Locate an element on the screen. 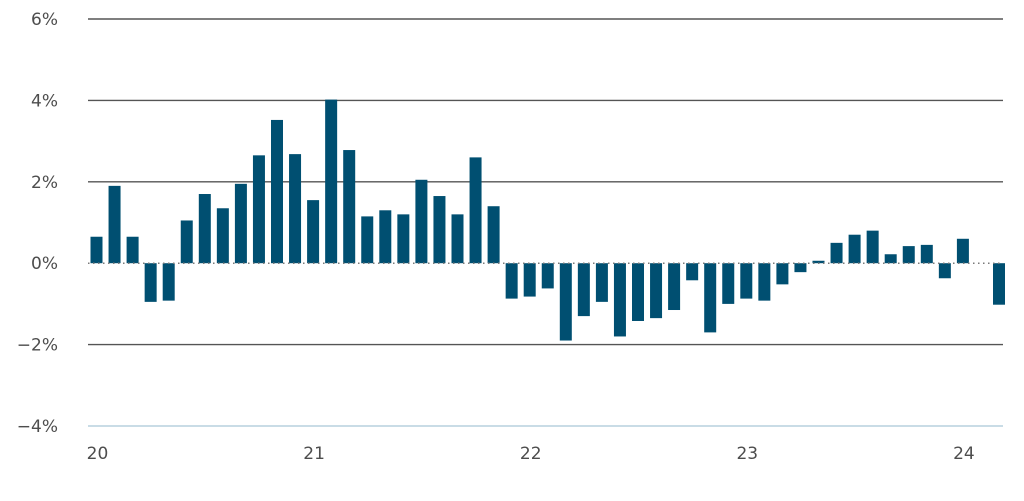 The image size is (1024, 501). y-tick-label: 6% is located at coordinates (44, 20).